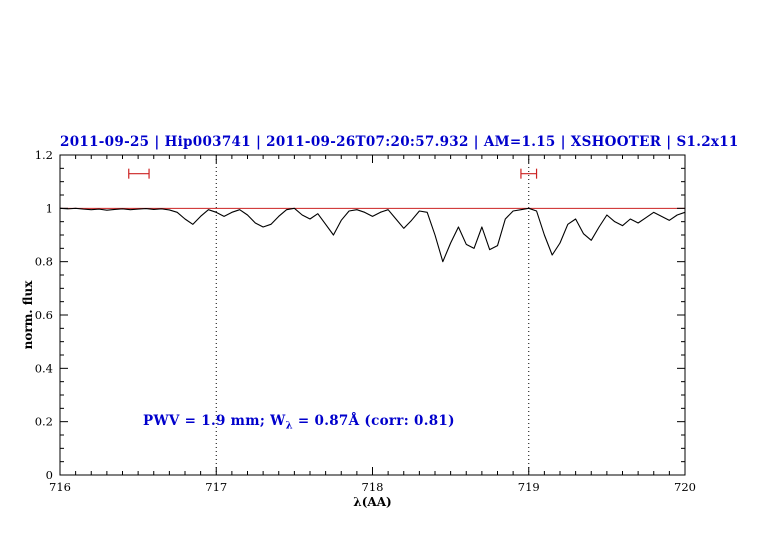 This screenshot has width=782, height=542. I want to click on y-tick-label: 0.2, so click(44, 422).